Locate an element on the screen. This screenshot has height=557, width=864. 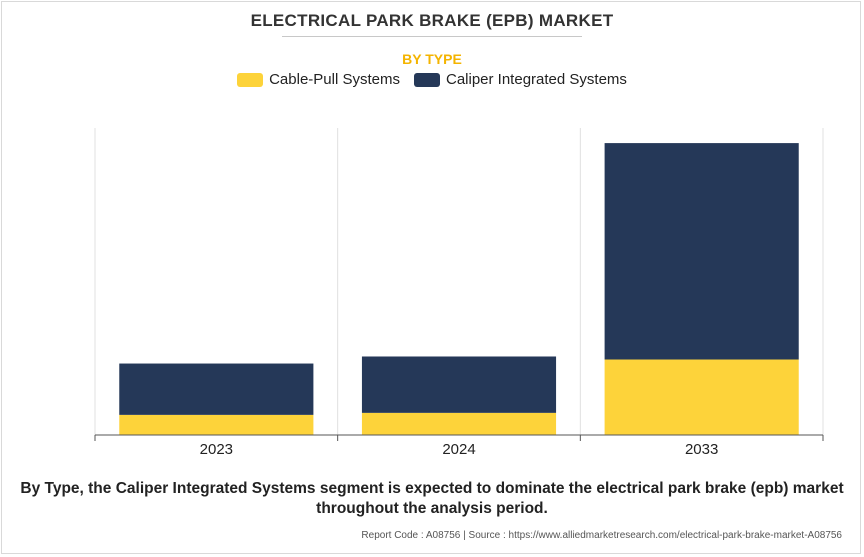
legend-item-cable-pull: Cable-Pull Systems is located at coordinates (318, 79).